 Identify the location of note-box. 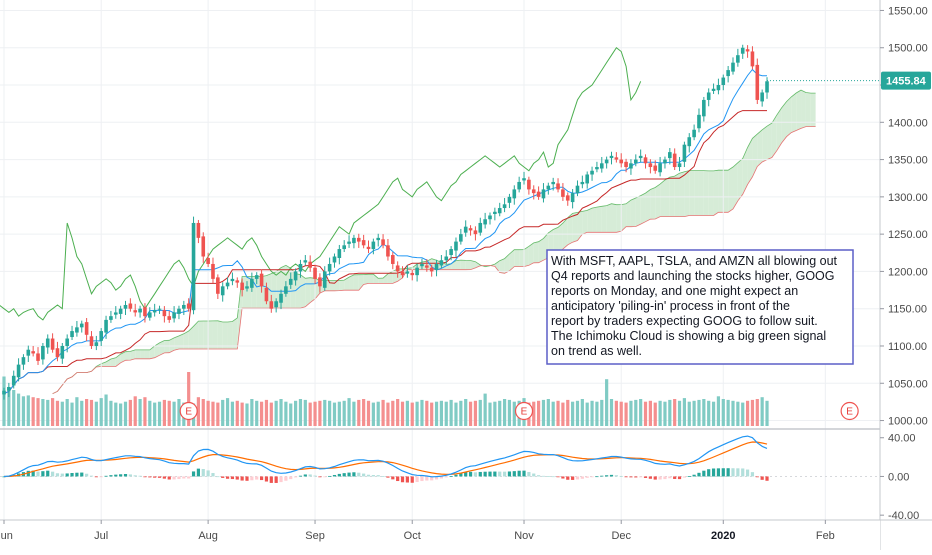
(700, 307).